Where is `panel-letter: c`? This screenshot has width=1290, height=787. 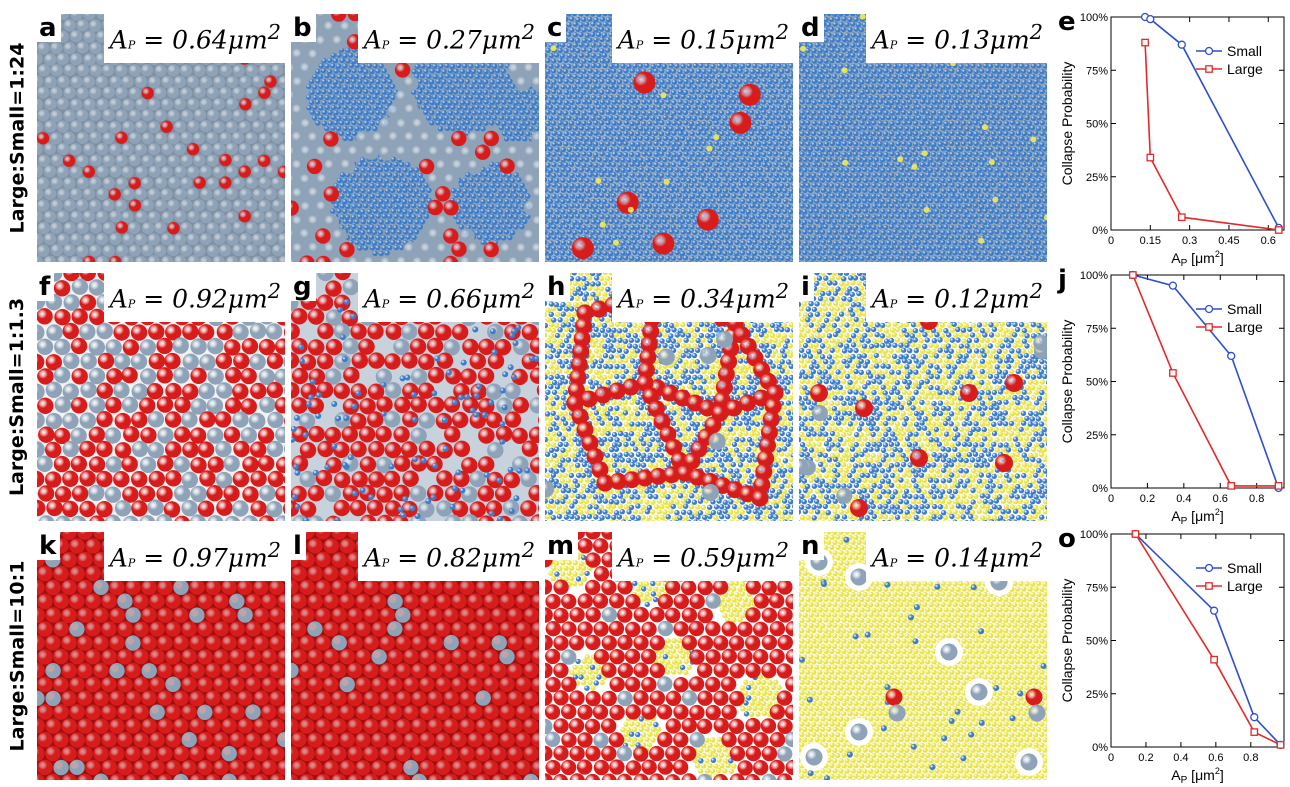
panel-letter: c is located at coordinates (556, 28).